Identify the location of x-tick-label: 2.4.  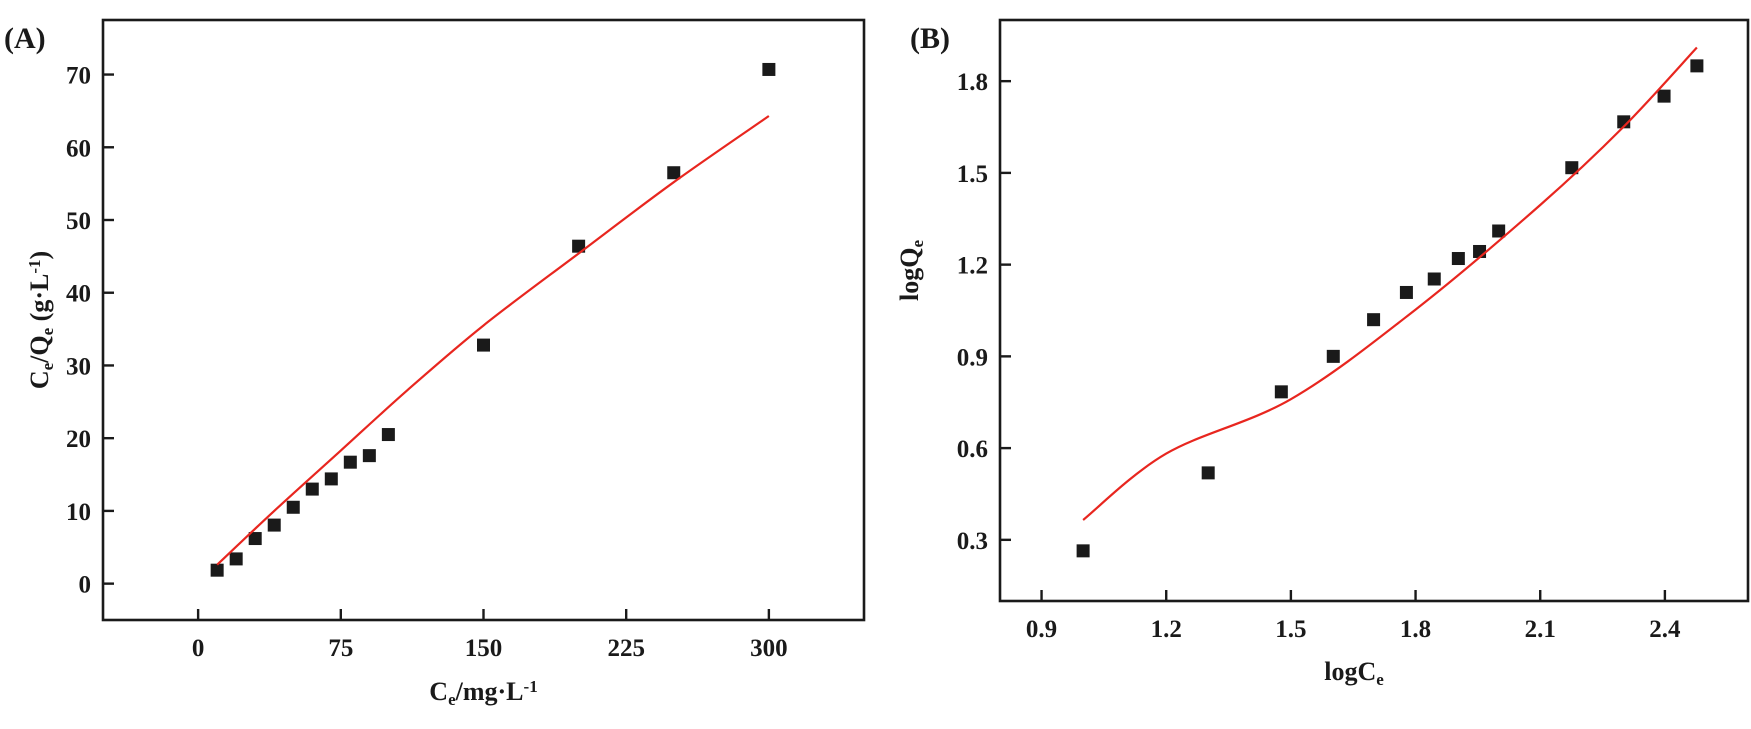
(1665, 629).